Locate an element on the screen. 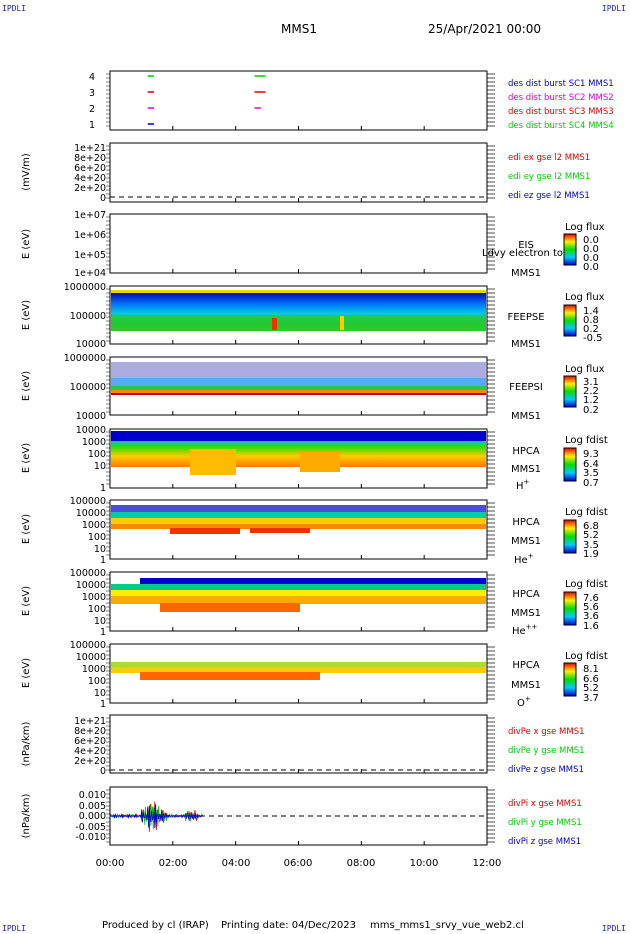 The height and width of the screenshot is (934, 630). cbar-tick: 1.4 is located at coordinates (591, 311).